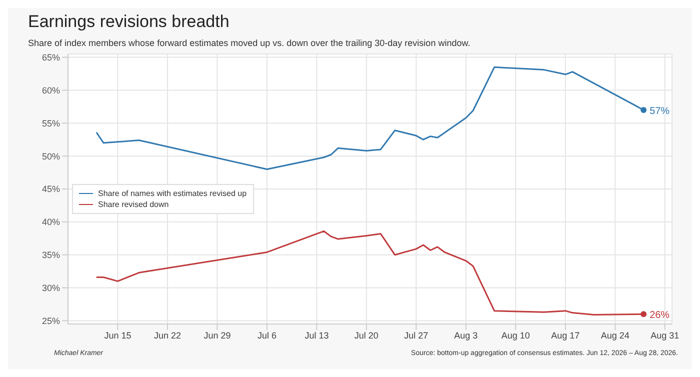 The height and width of the screenshot is (377, 700). Describe the element at coordinates (51, 156) in the screenshot. I see `y-tick-label: 50%` at that location.